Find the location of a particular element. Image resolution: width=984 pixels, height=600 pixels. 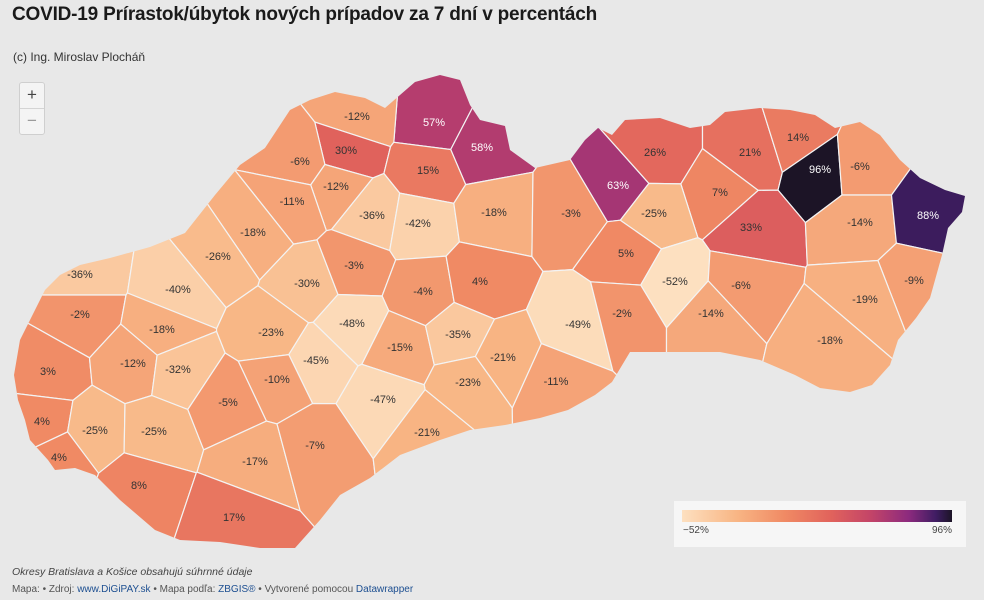

district-value-label: 33% is located at coordinates (751, 228).